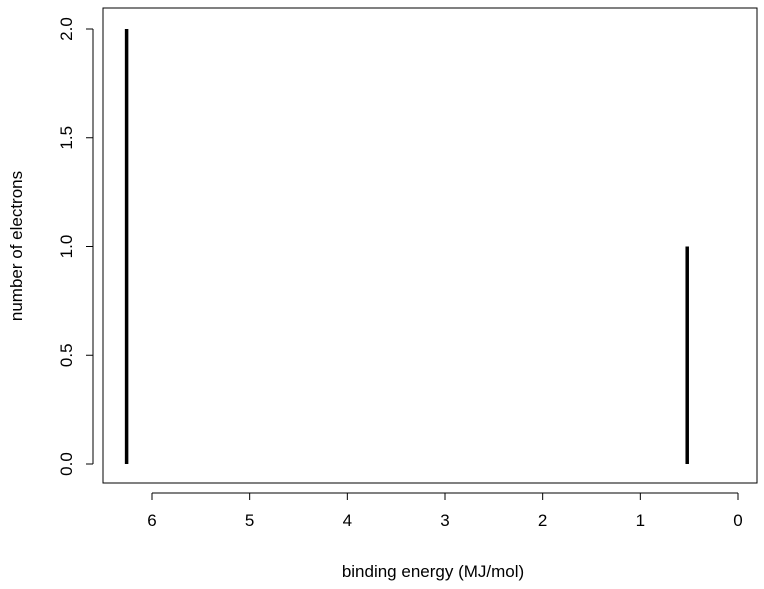 The height and width of the screenshot is (589, 764). I want to click on x-tick-label: 3, so click(444, 520).